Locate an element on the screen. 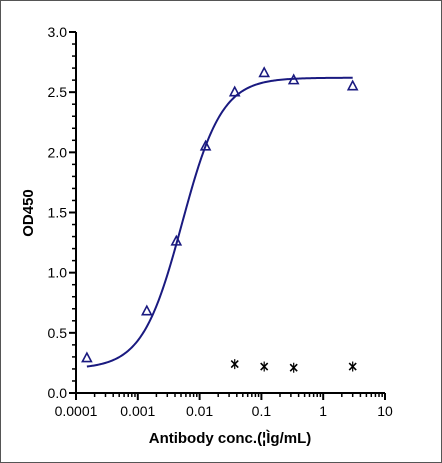 The width and height of the screenshot is (442, 463). y-axis: 0.0 0.5 1.0 1.5 2.0 2.5 3.0 is located at coordinates (62, 212).